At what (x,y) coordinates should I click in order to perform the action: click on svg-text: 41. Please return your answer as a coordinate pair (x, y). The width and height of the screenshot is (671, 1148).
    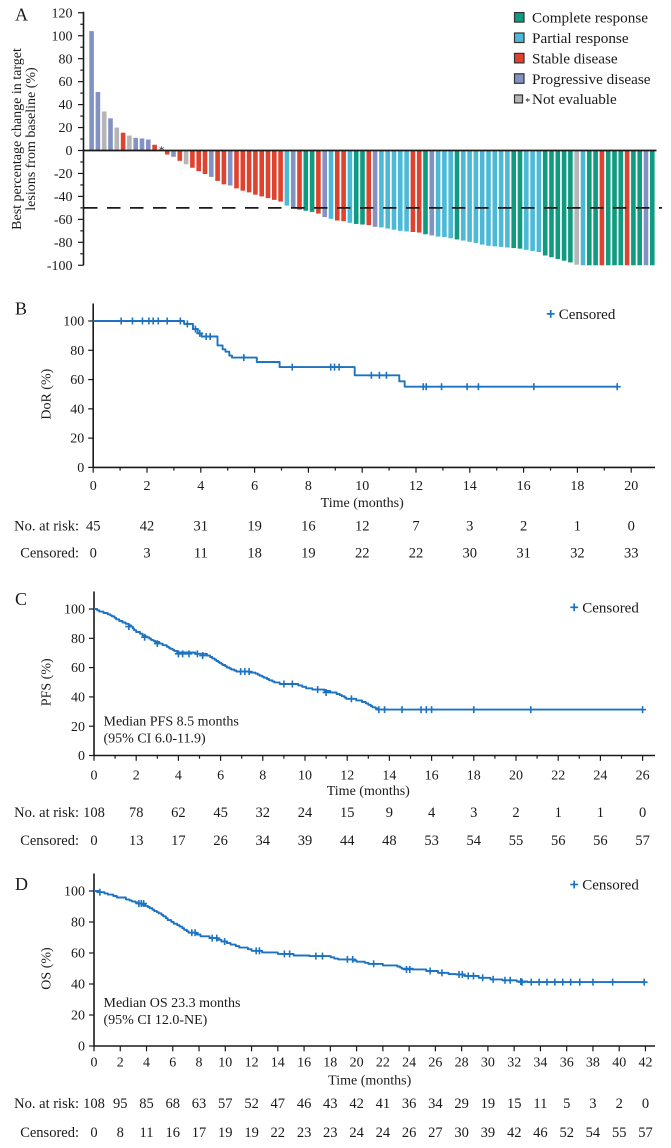
    Looking at the image, I should click on (383, 1104).